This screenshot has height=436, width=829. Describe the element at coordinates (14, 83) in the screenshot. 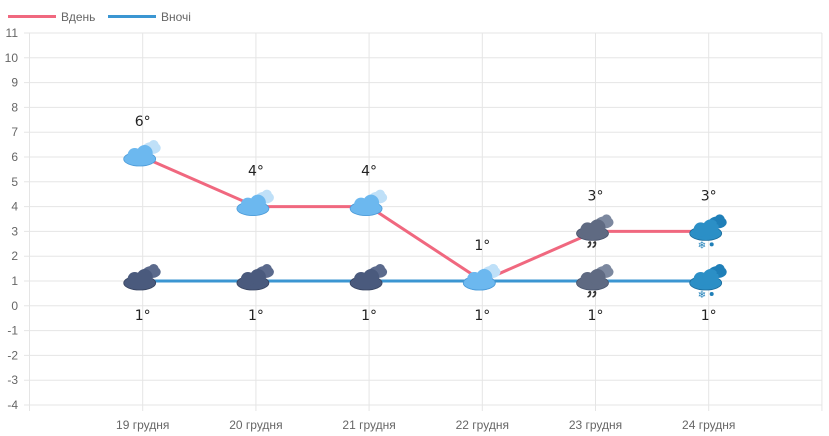

I see `y-tick-label: 9` at that location.